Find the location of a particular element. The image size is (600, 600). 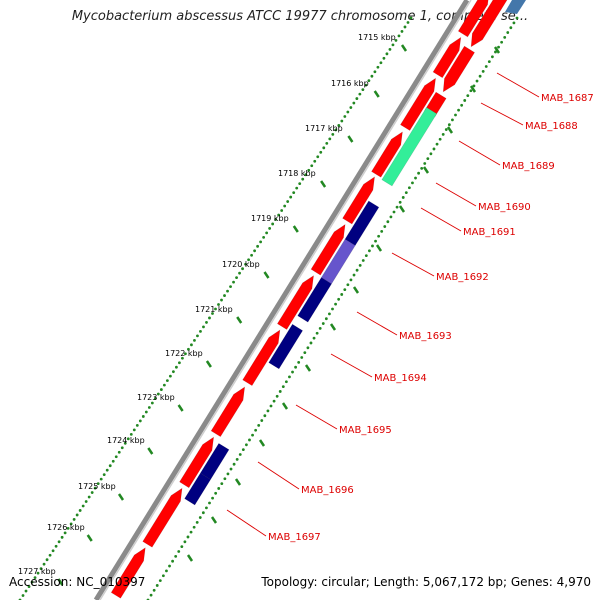

gene-label: MAB_1691 is located at coordinates (489, 232).